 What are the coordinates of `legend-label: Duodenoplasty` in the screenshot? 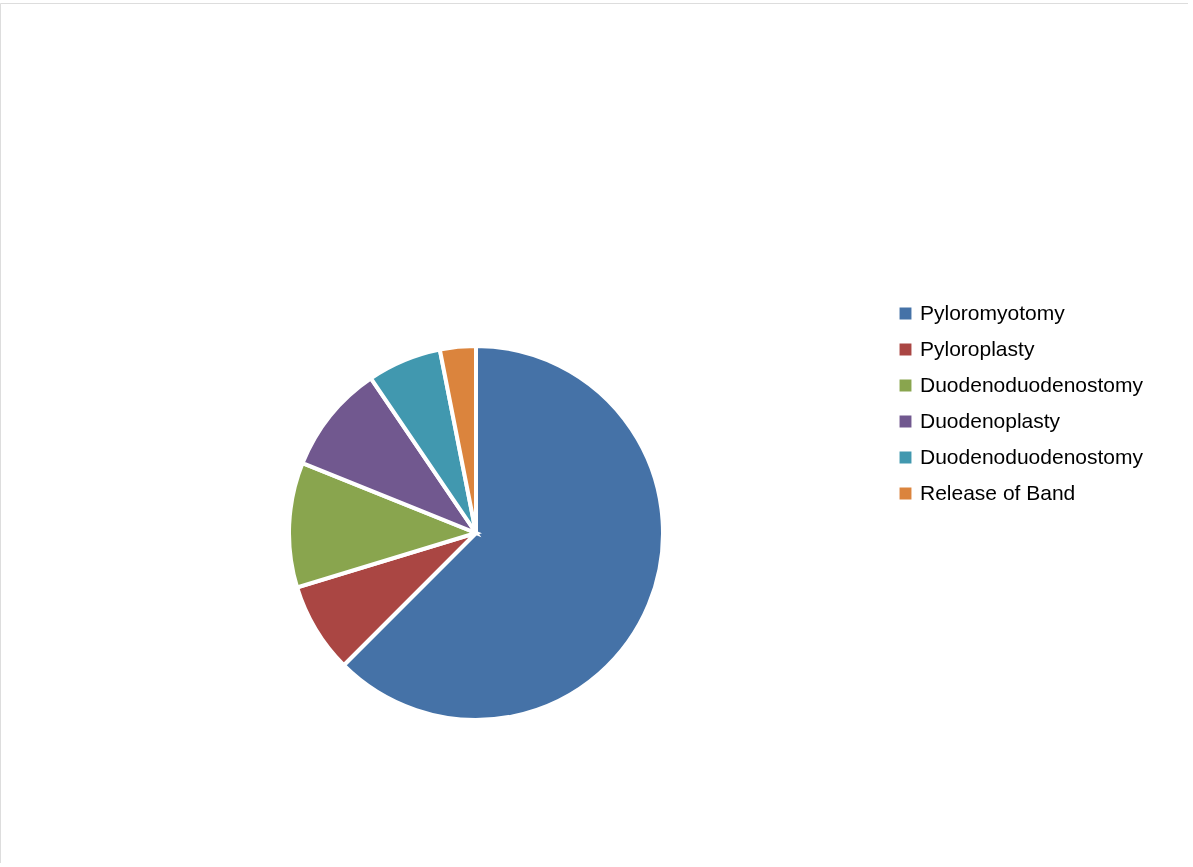 It's located at (990, 420).